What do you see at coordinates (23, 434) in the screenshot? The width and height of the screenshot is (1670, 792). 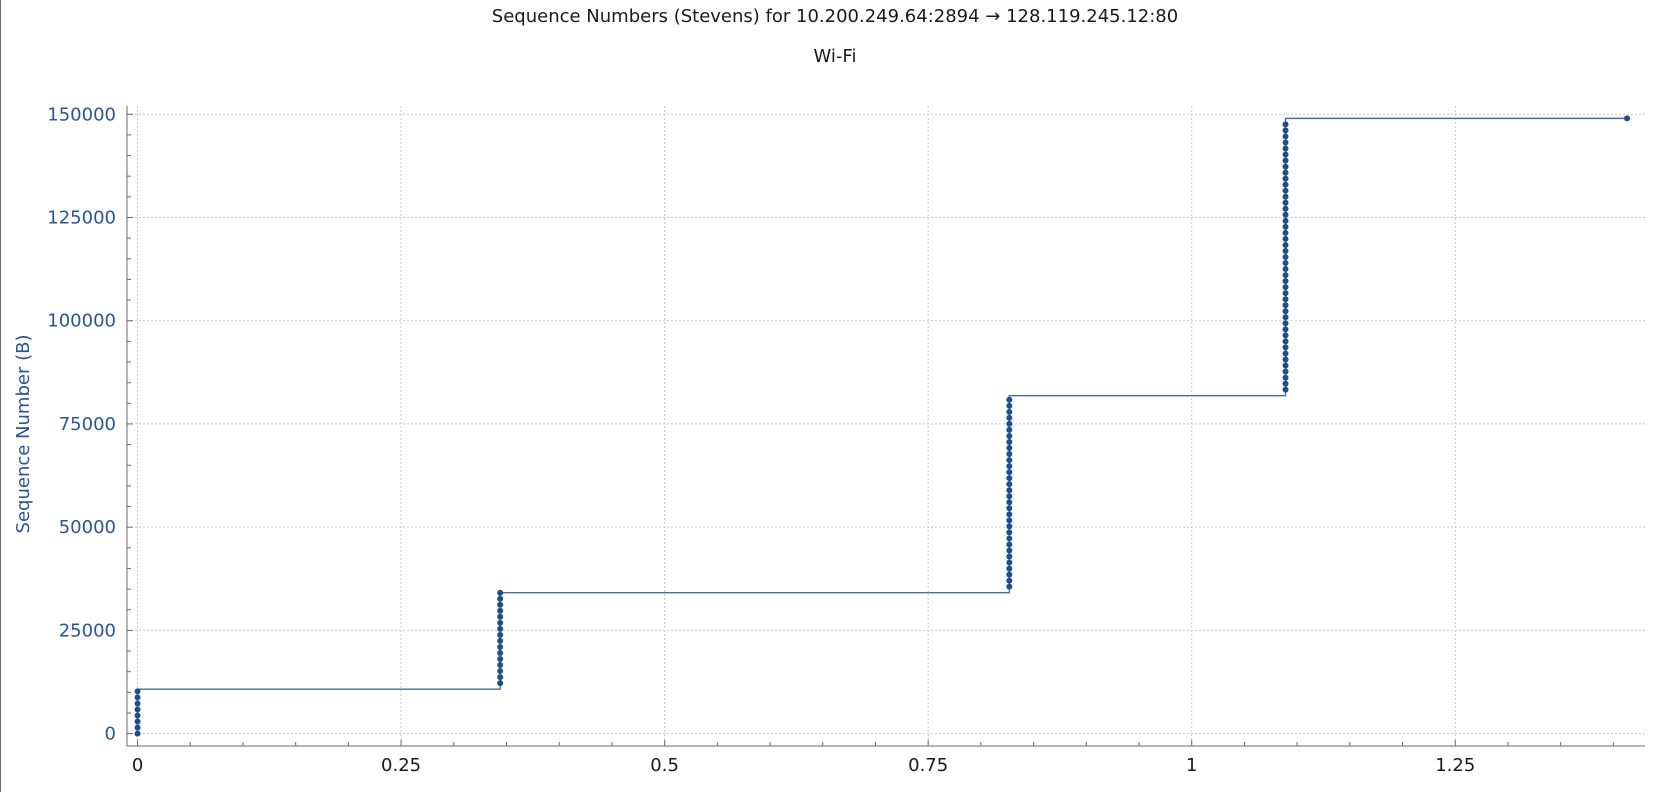 I see `y-axis-label: Sequence Number (B)` at bounding box center [23, 434].